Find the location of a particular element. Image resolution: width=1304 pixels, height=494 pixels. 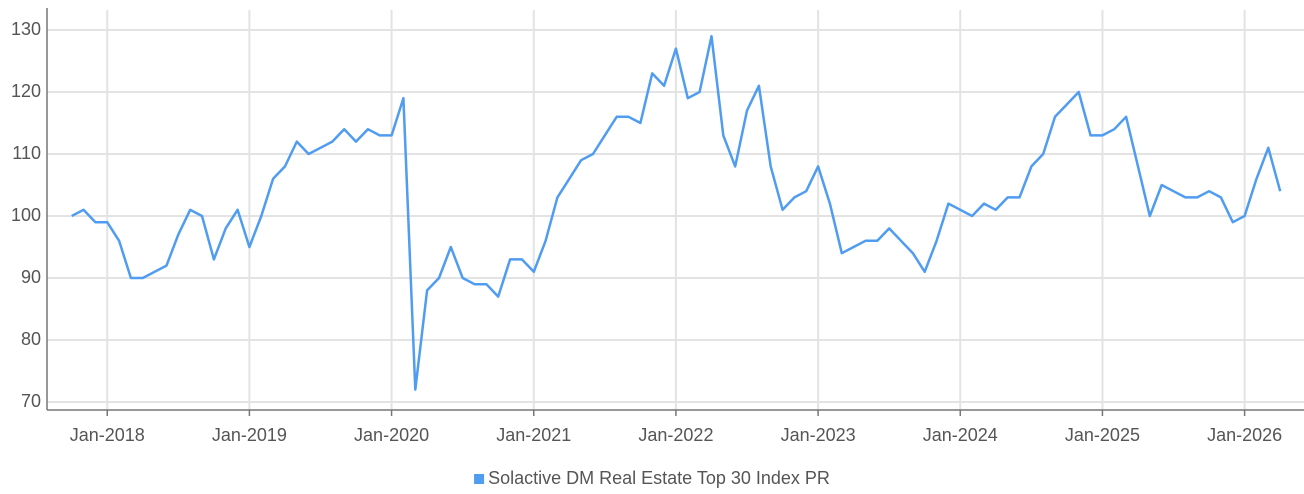

x-tick-label: Jan-2020 is located at coordinates (391, 435).